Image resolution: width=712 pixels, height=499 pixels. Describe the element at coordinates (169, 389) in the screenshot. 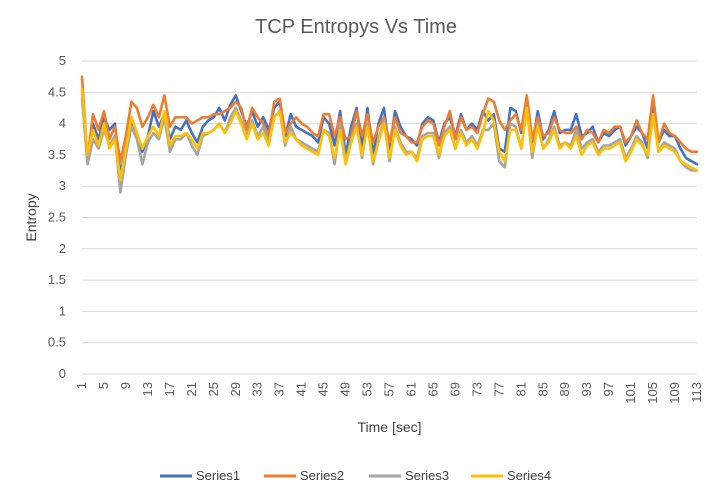

I see `x-tick-label: 17` at that location.